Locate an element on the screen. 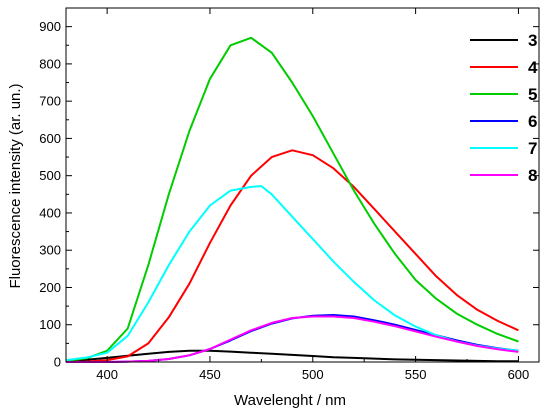  legend-label-3: 3 is located at coordinates (532, 40).